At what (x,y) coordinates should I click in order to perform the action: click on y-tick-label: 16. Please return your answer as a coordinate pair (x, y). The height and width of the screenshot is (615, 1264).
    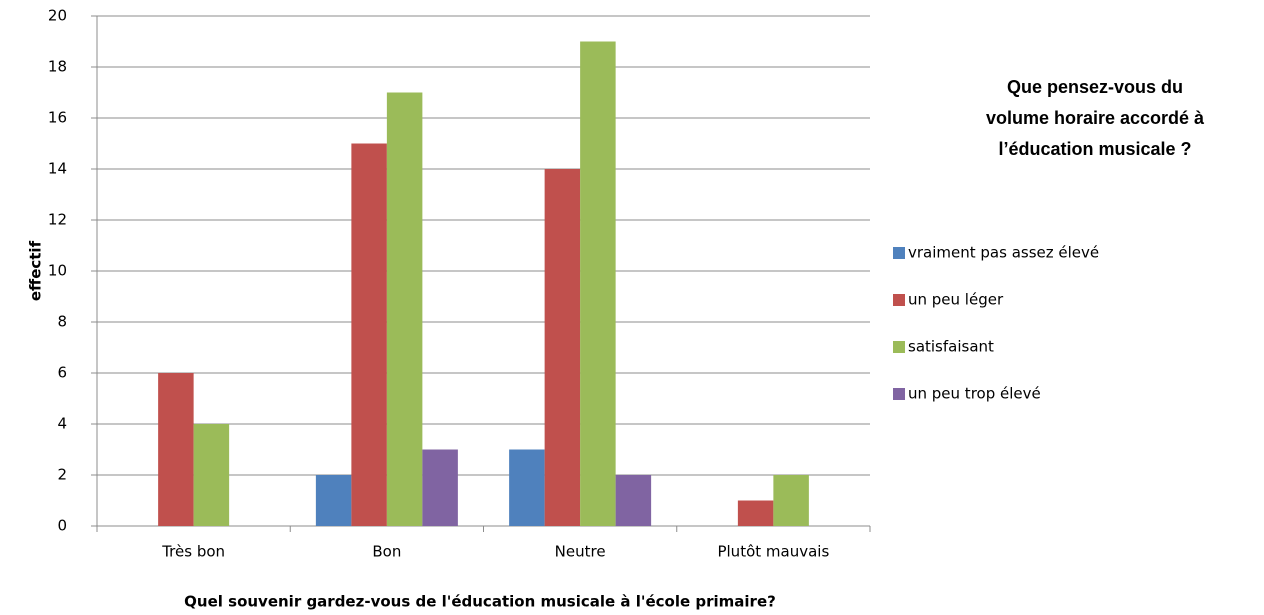
    Looking at the image, I should click on (57, 118).